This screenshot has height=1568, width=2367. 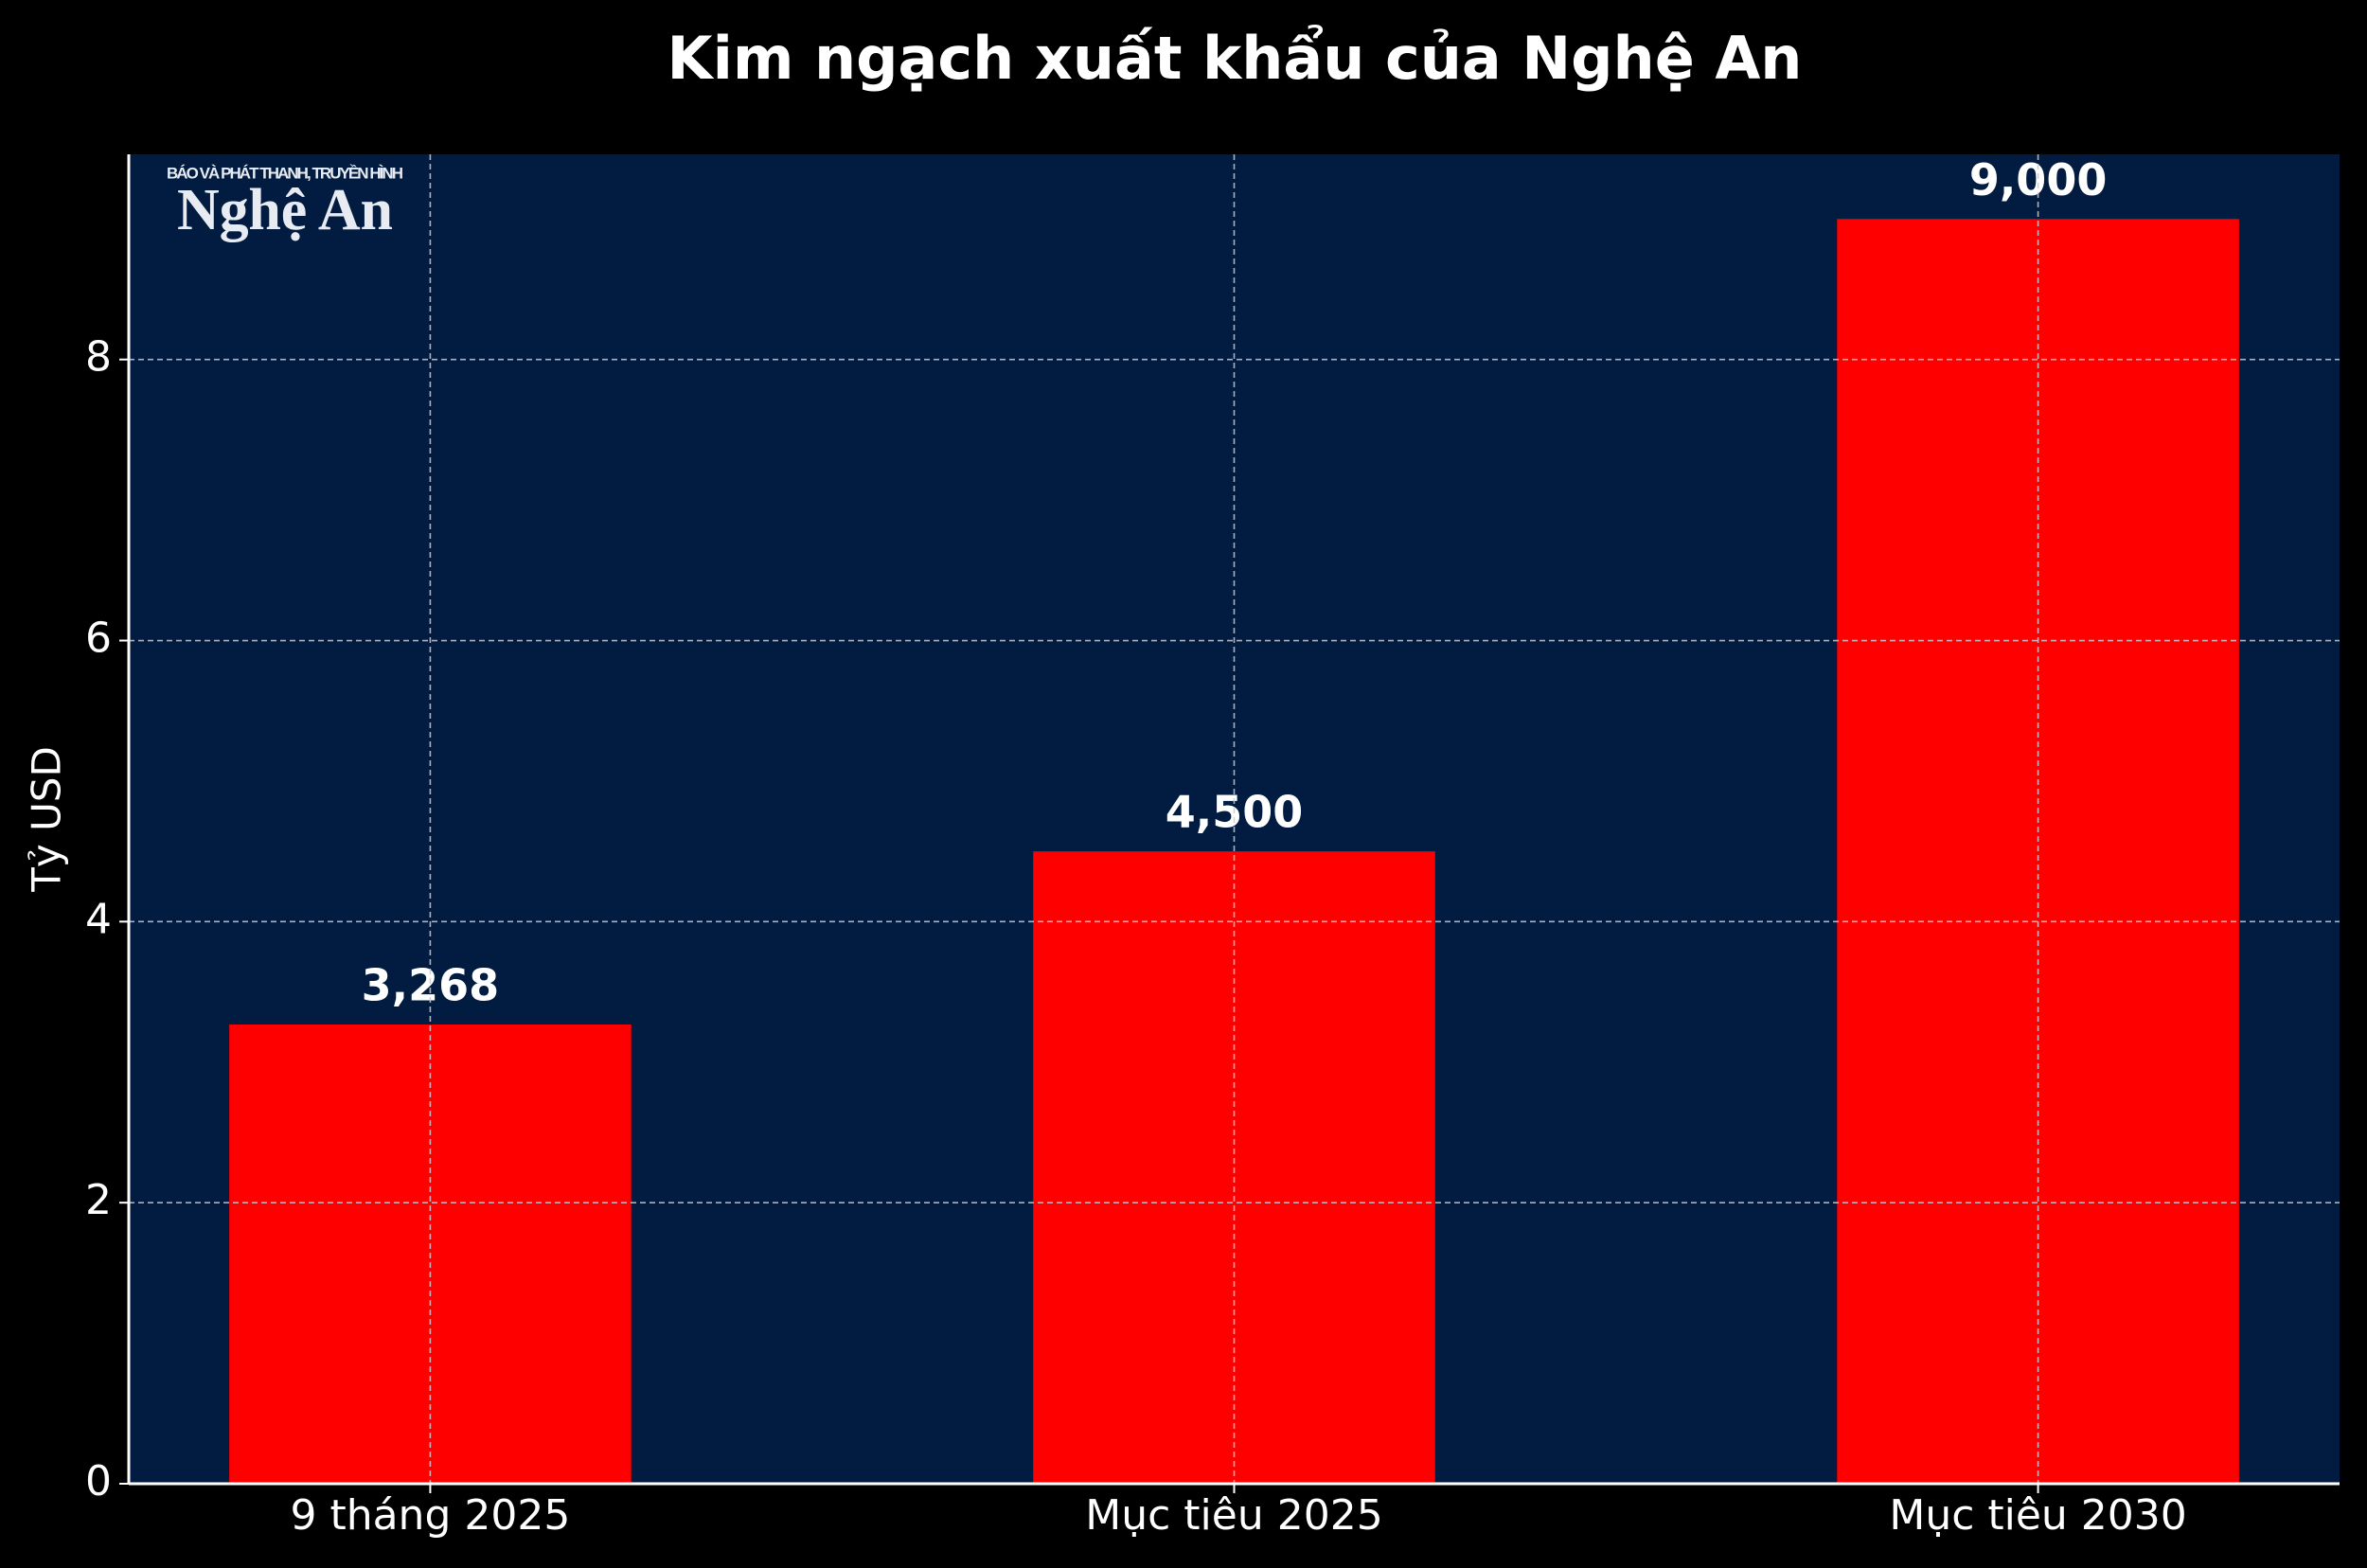 I want to click on value-label: 3,268, so click(x=431, y=984).